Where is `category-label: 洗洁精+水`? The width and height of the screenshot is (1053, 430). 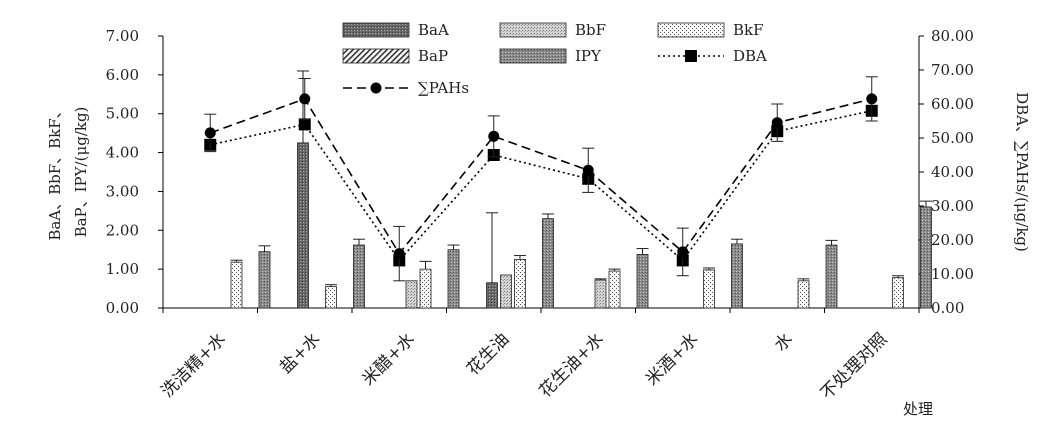 category-label: 洗洁精+水 is located at coordinates (193, 365).